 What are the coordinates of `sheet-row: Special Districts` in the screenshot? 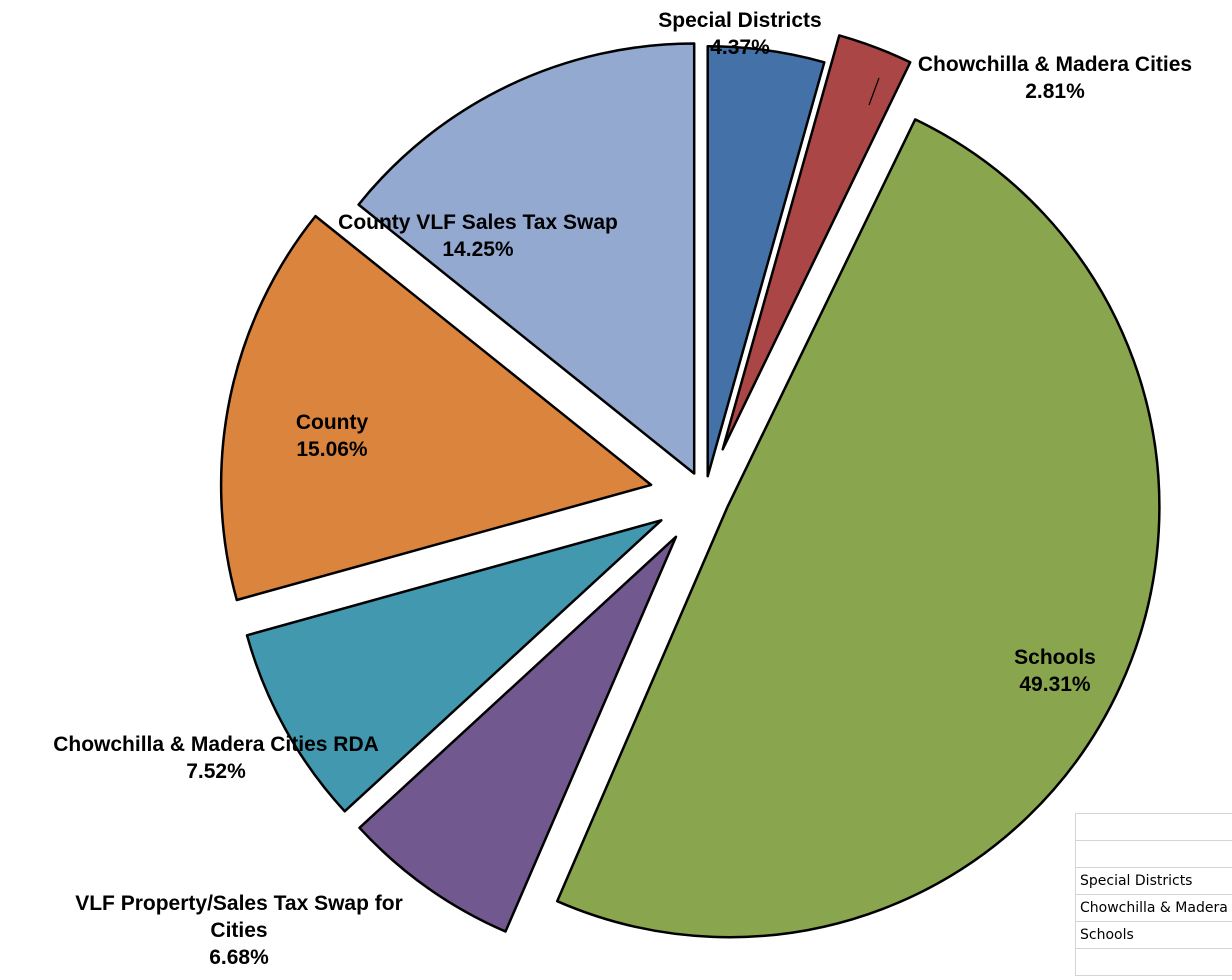 It's located at (1153, 881).